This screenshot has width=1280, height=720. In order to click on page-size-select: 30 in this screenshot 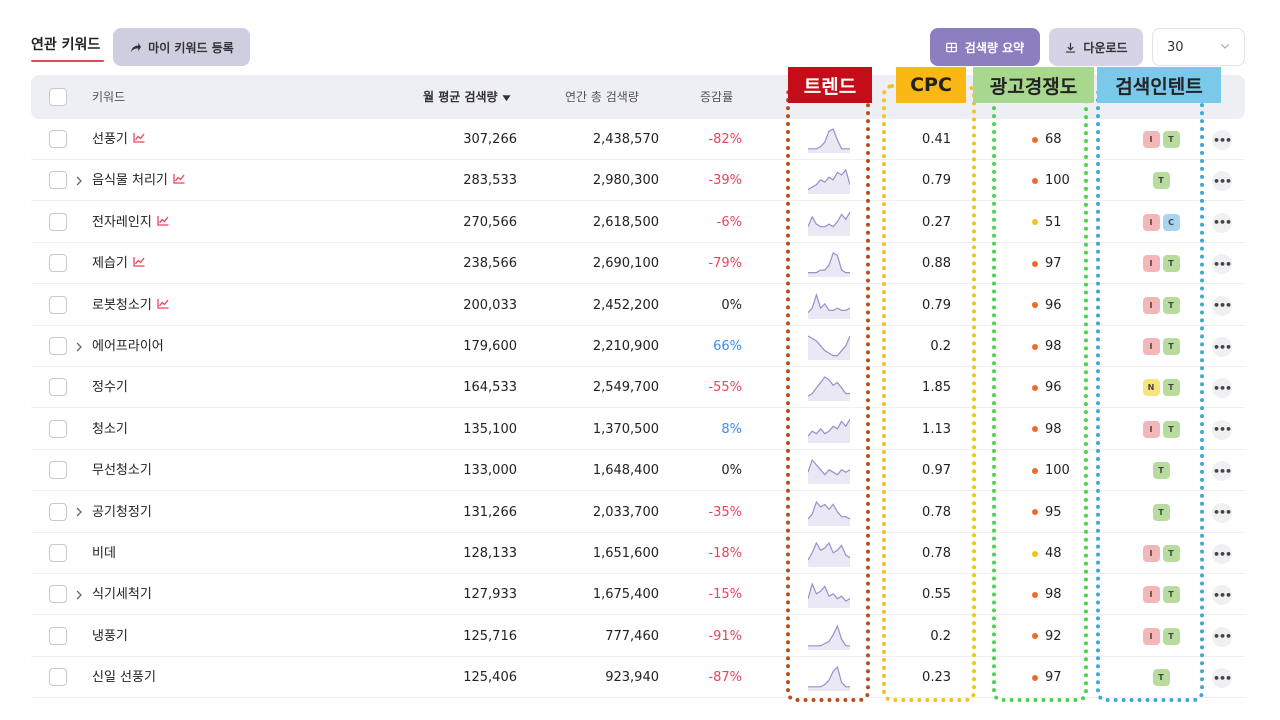, I will do `click(1198, 47)`.